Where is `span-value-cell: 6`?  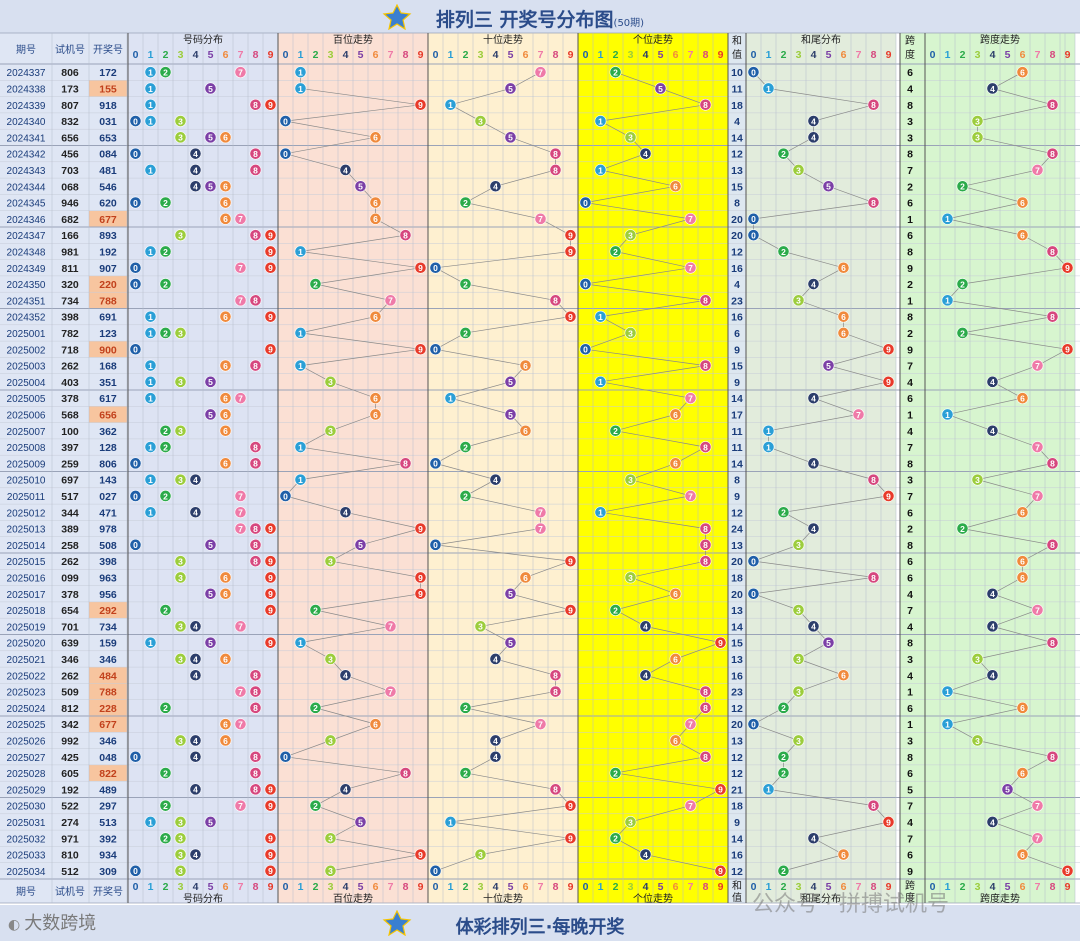
span-value-cell: 6 is located at coordinates (910, 73).